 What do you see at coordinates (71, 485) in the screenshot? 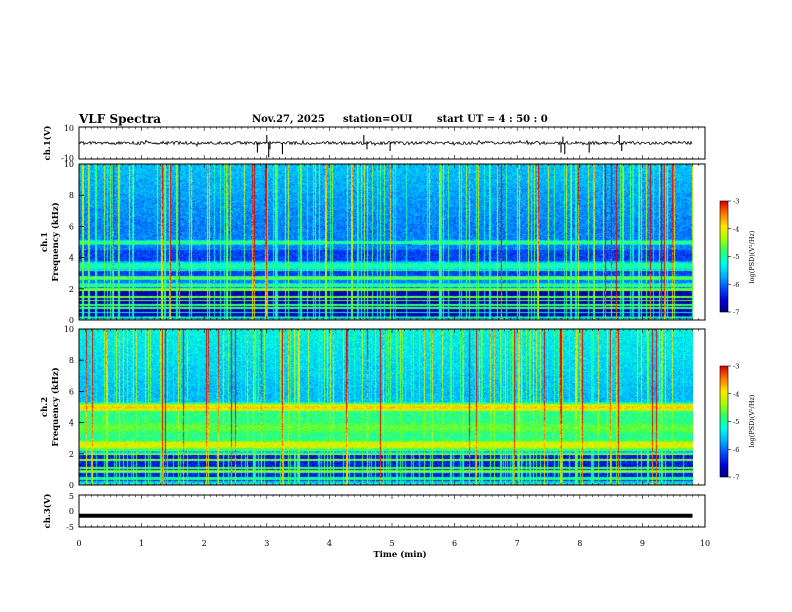
I see `ch2-spectrogram-ytick-label: 0` at bounding box center [71, 485].